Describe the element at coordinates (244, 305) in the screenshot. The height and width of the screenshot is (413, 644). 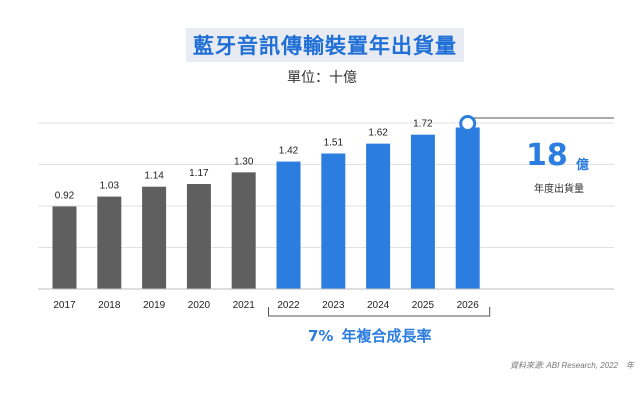
I see `tick-label-2021: 2021` at that location.